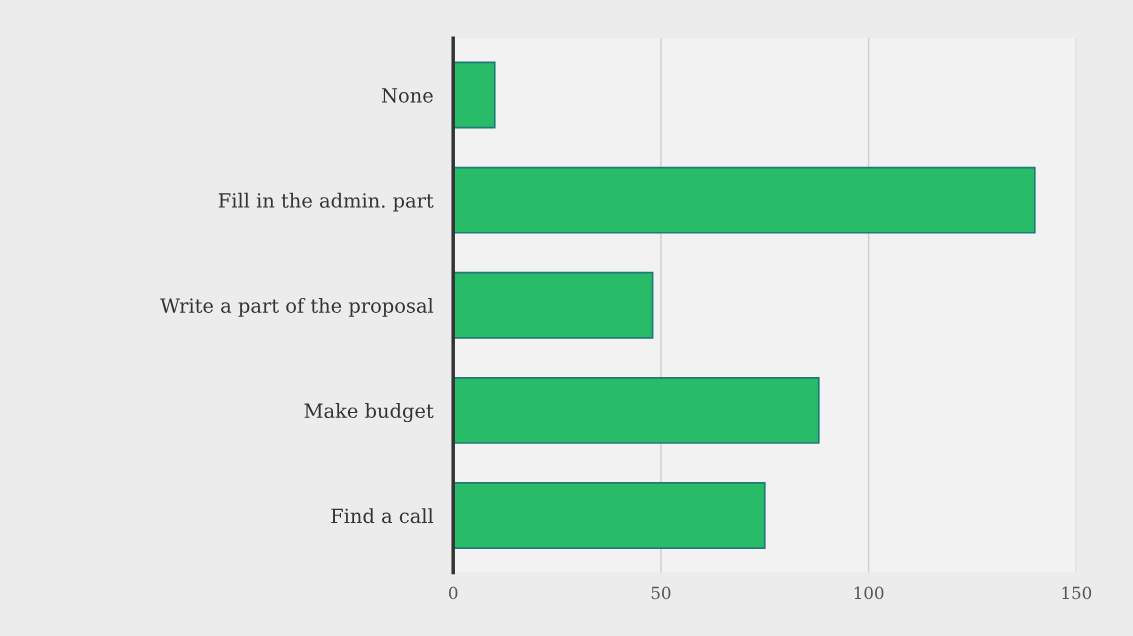 Image resolution: width=1133 pixels, height=636 pixels. What do you see at coordinates (869, 593) in the screenshot?
I see `x-tick-label: 100` at bounding box center [869, 593].